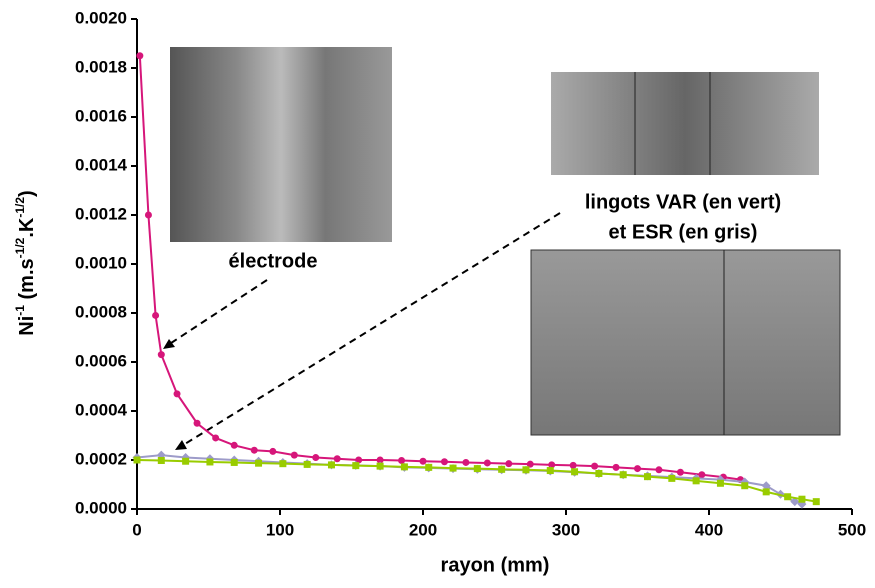 This screenshot has height=588, width=875. I want to click on y-tick-label: 0.0012, so click(101, 213).